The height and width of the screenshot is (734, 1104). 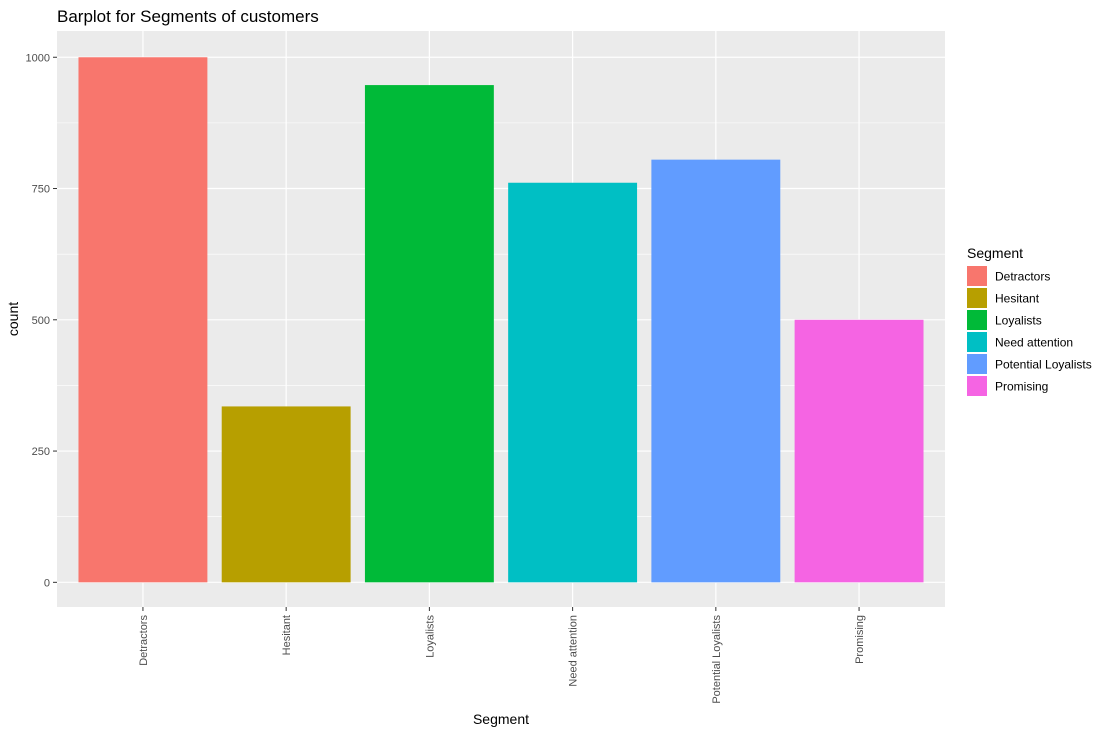 What do you see at coordinates (716, 371) in the screenshot?
I see `bar-potential-loyalists` at bounding box center [716, 371].